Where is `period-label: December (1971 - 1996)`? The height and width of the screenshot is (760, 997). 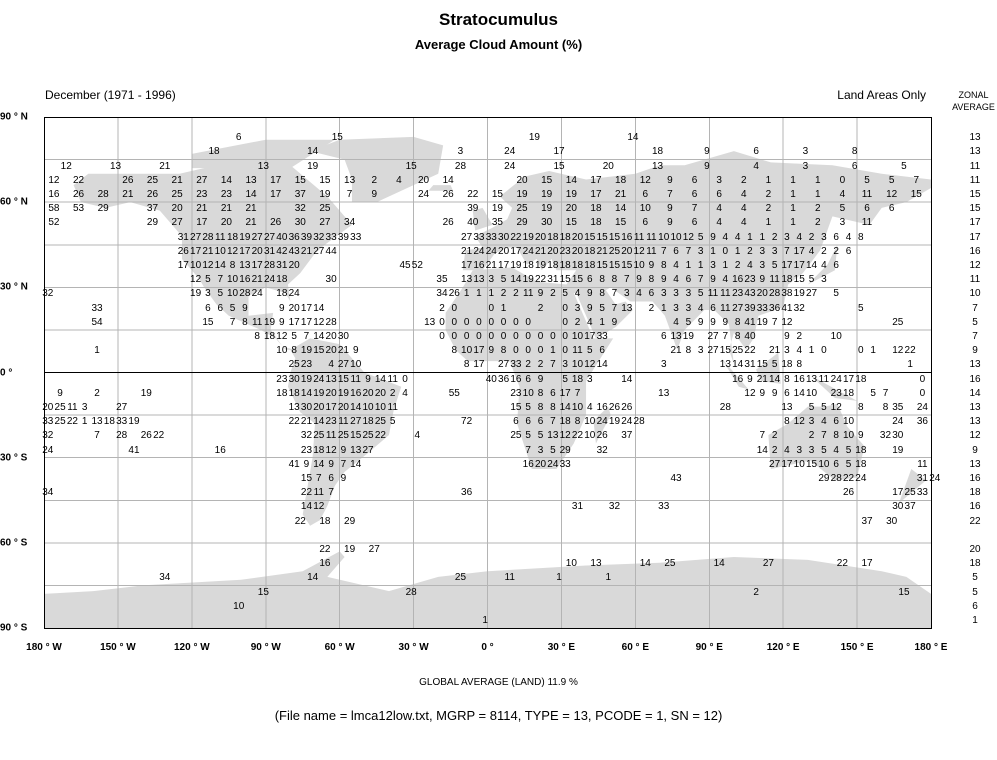
period-label: December (1971 - 1996) is located at coordinates (110, 95).